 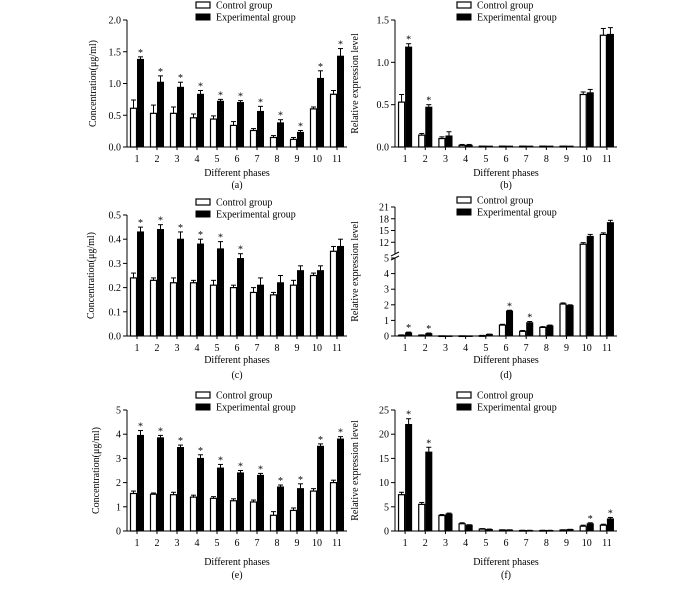 What do you see at coordinates (355, 271) in the screenshot?
I see `y-axis-label: Relative expression level` at bounding box center [355, 271].